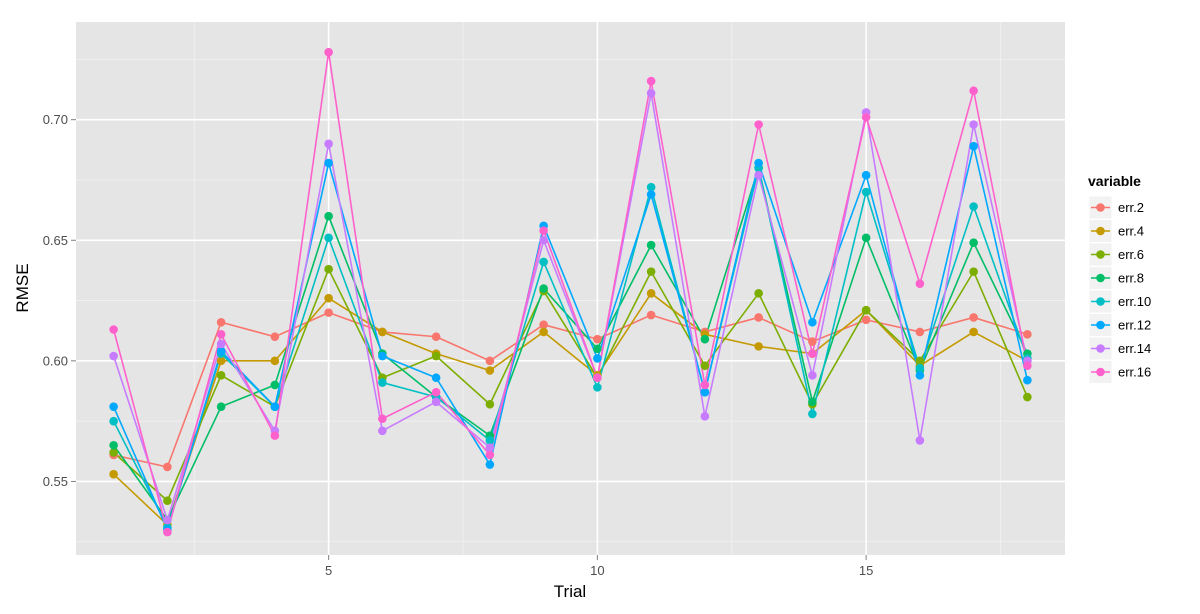 Image resolution: width=1200 pixels, height=614 pixels. What do you see at coordinates (1114, 181) in the screenshot?
I see `legend-title: variable` at bounding box center [1114, 181].